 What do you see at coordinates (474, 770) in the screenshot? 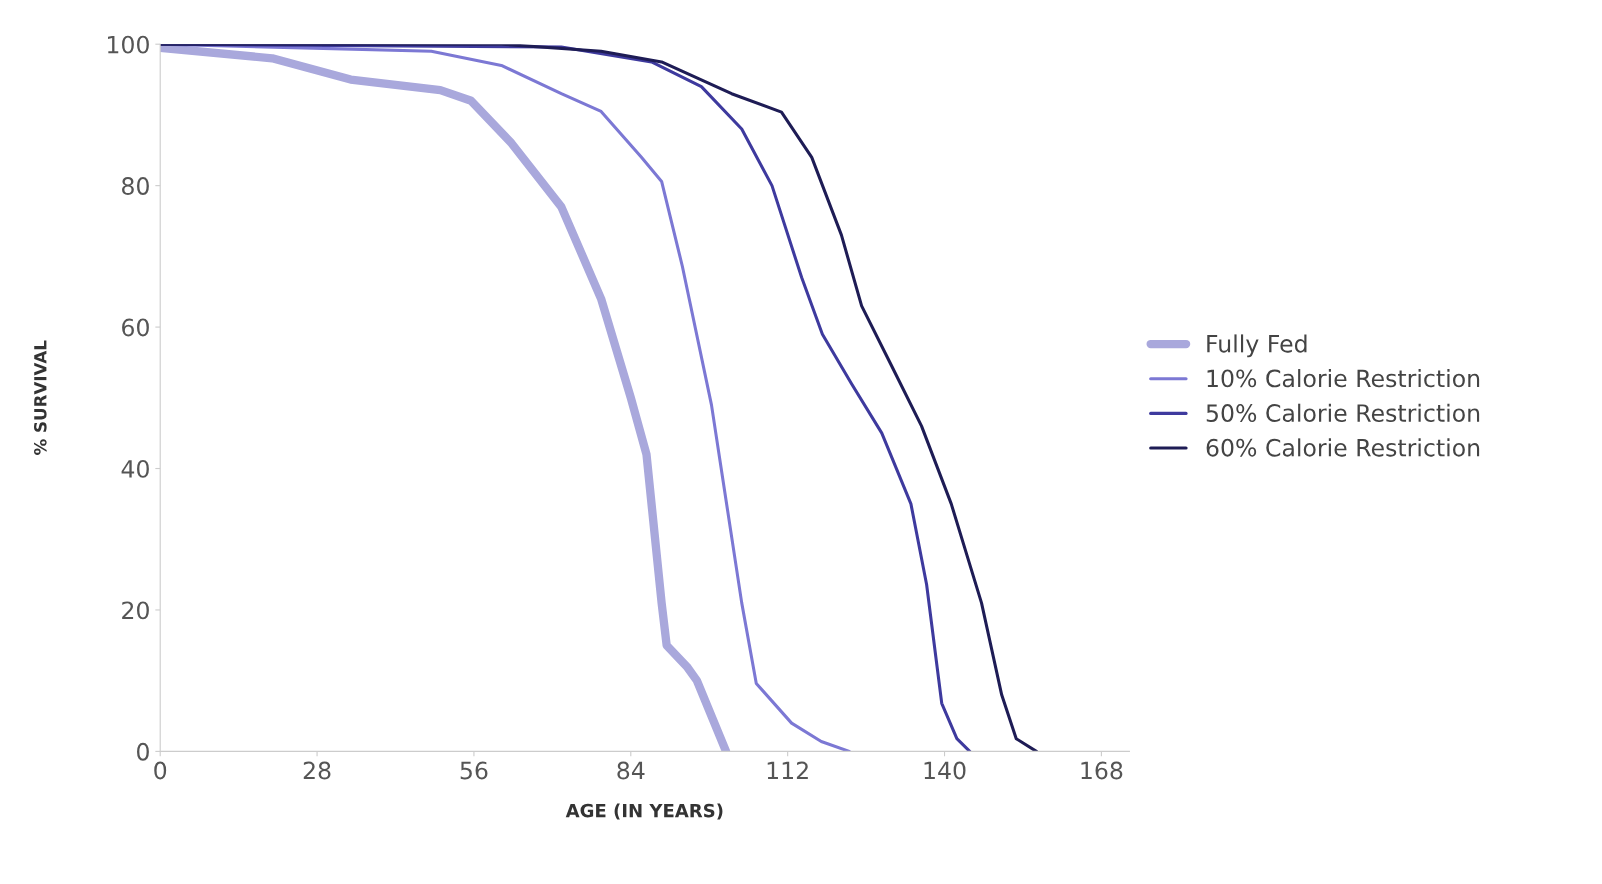
I see `x-tick-label: 56` at bounding box center [474, 770].